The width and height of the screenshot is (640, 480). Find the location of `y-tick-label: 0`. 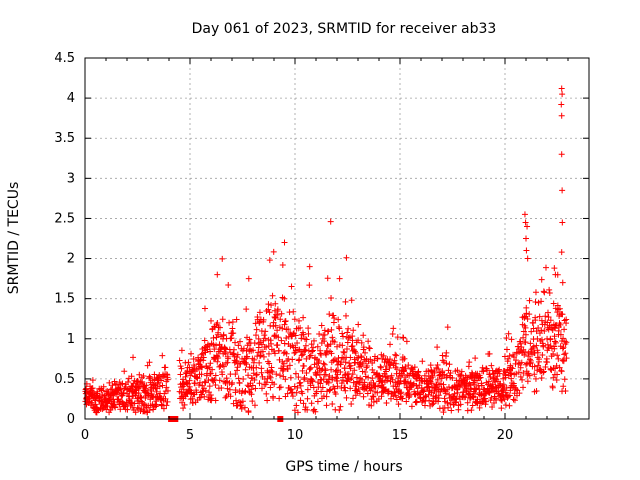

y-tick-label: 0 is located at coordinates (71, 419).